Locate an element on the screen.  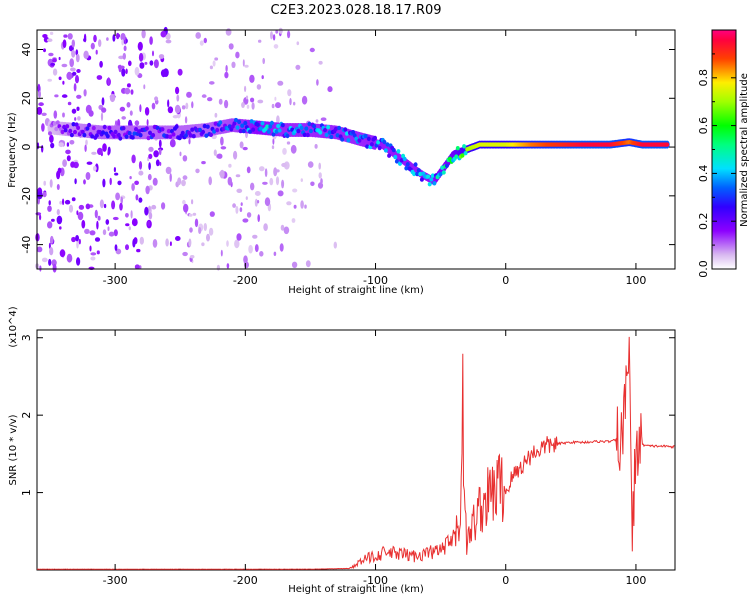
spectrogram-x-tick-label: -300 is located at coordinates (115, 280).